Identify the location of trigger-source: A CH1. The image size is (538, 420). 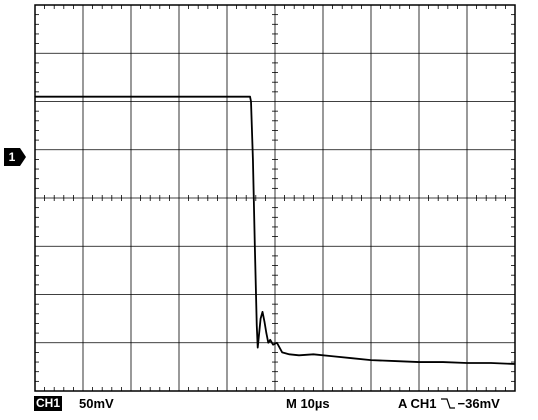
(417, 403).